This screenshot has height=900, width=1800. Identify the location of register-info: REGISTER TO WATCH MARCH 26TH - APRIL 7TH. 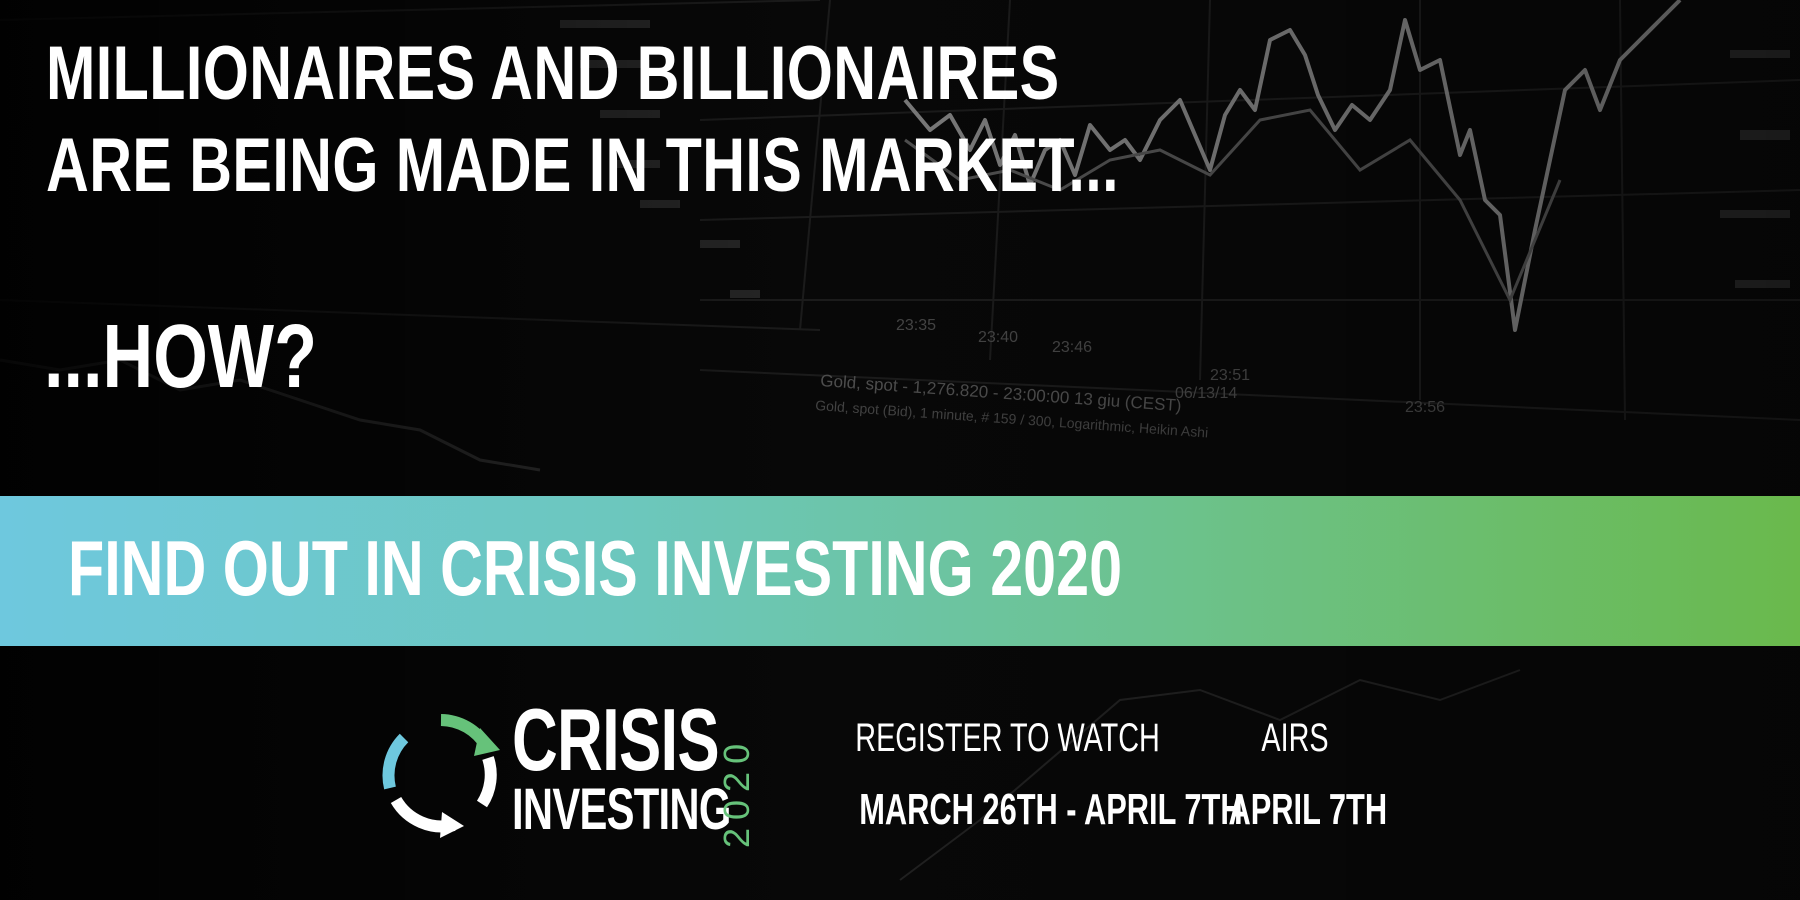
(997, 775).